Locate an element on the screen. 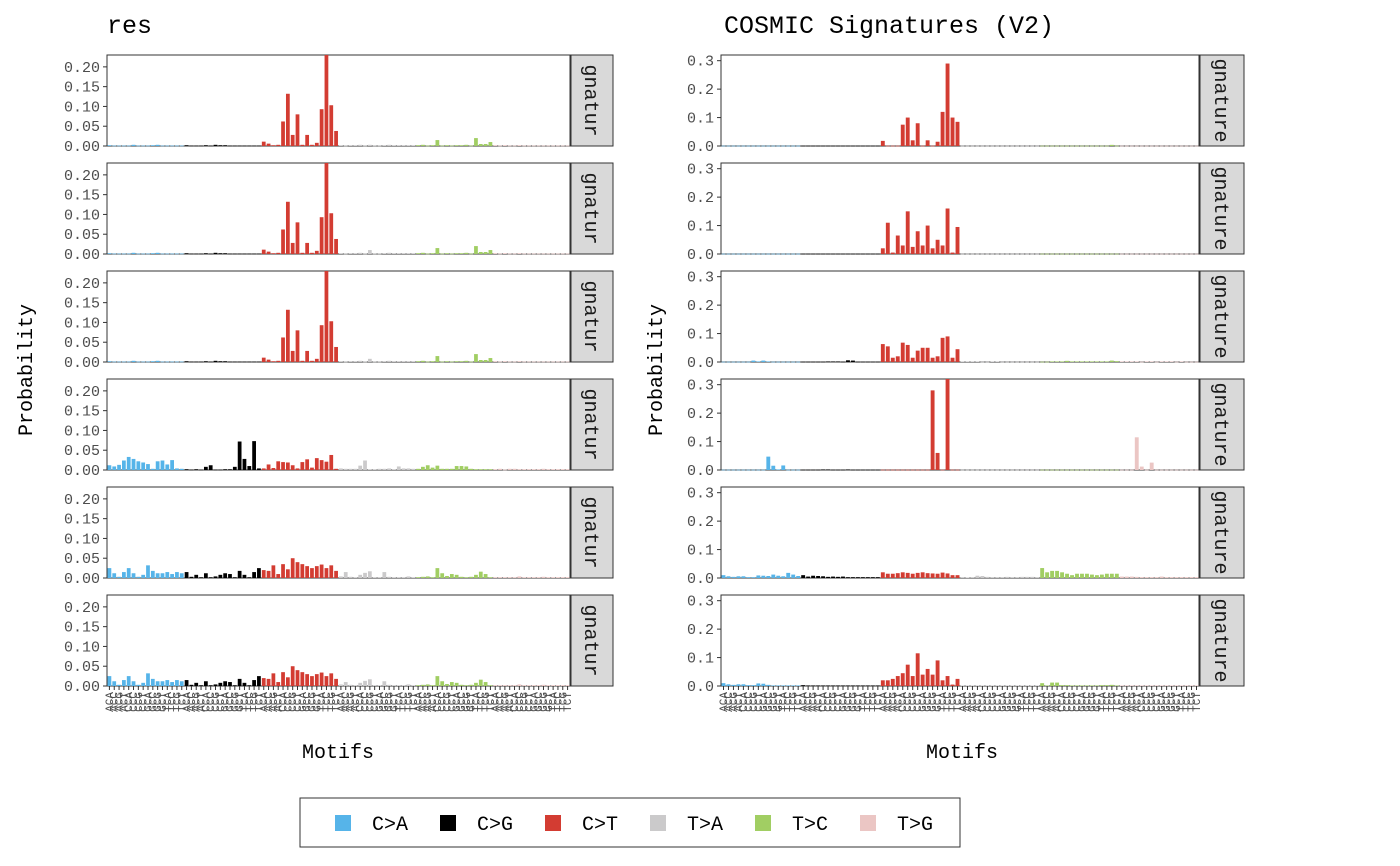 The image size is (1400, 866). x-tick-label: ACA is located at coordinates (964, 702).